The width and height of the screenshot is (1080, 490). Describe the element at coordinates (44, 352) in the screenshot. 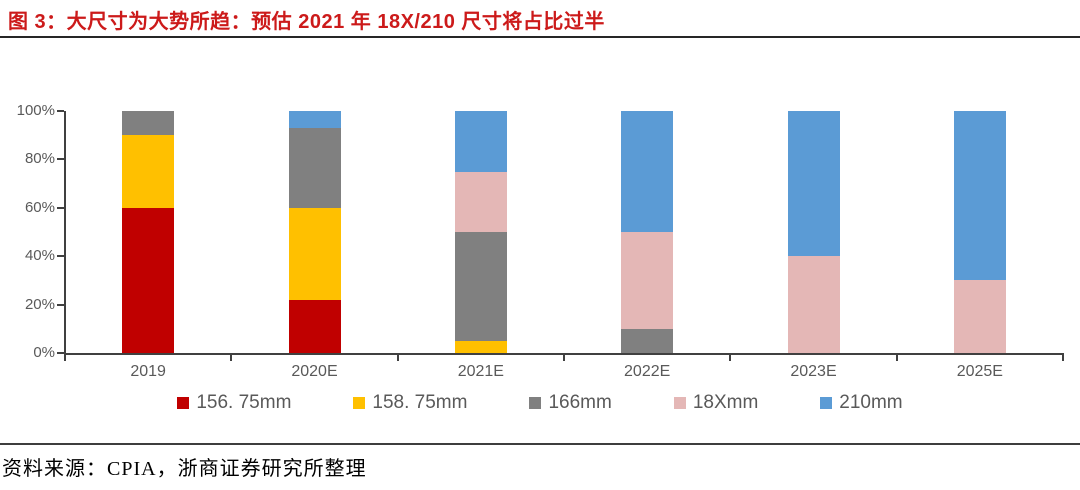

I see `y-axis-tick-label: 0%` at that location.